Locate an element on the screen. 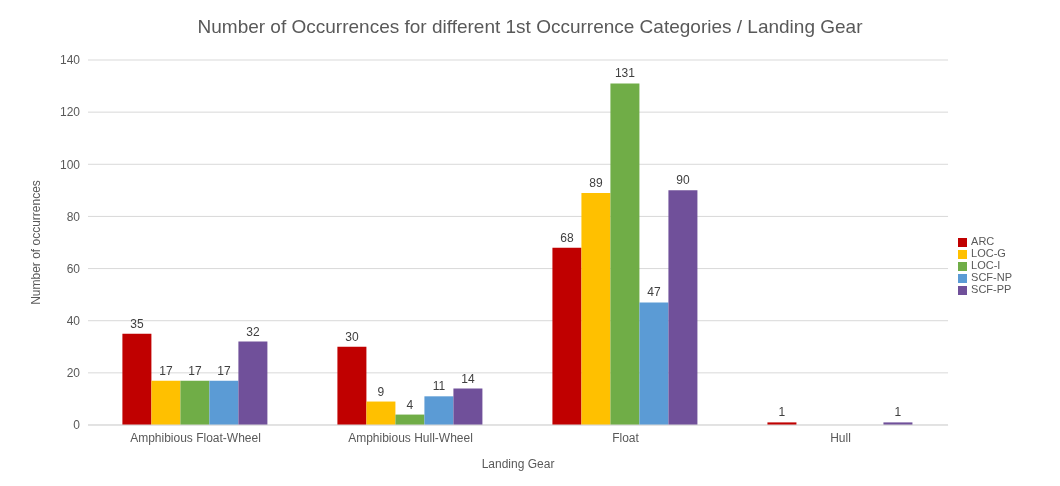  legend-label: LOC-G is located at coordinates (988, 253).